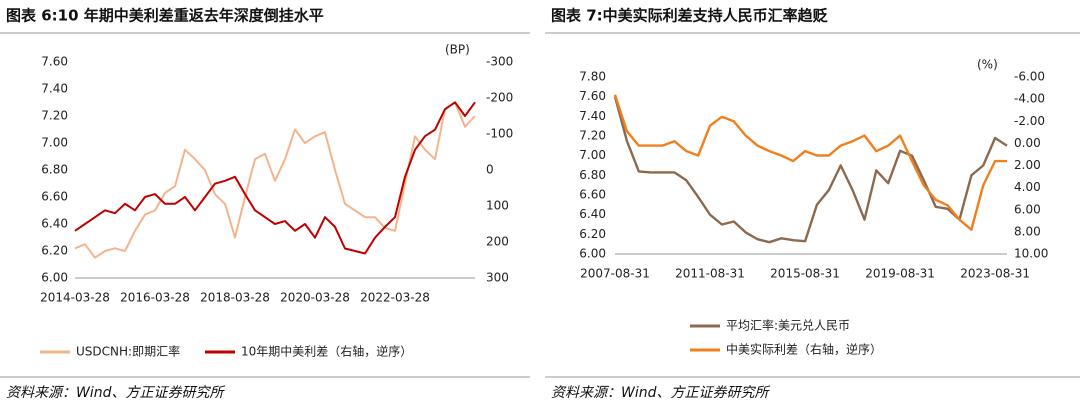 The width and height of the screenshot is (1080, 412). I want to click on y2-tick-label: 8.00, so click(1027, 231).